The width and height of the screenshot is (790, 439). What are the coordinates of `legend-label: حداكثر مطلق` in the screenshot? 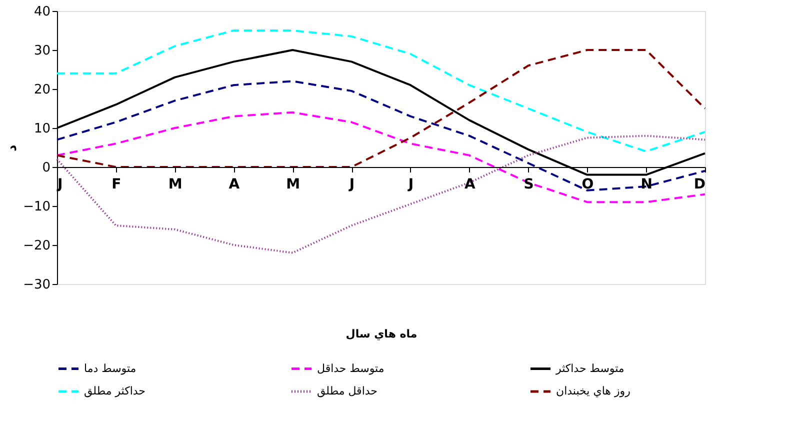 It's located at (115, 391).